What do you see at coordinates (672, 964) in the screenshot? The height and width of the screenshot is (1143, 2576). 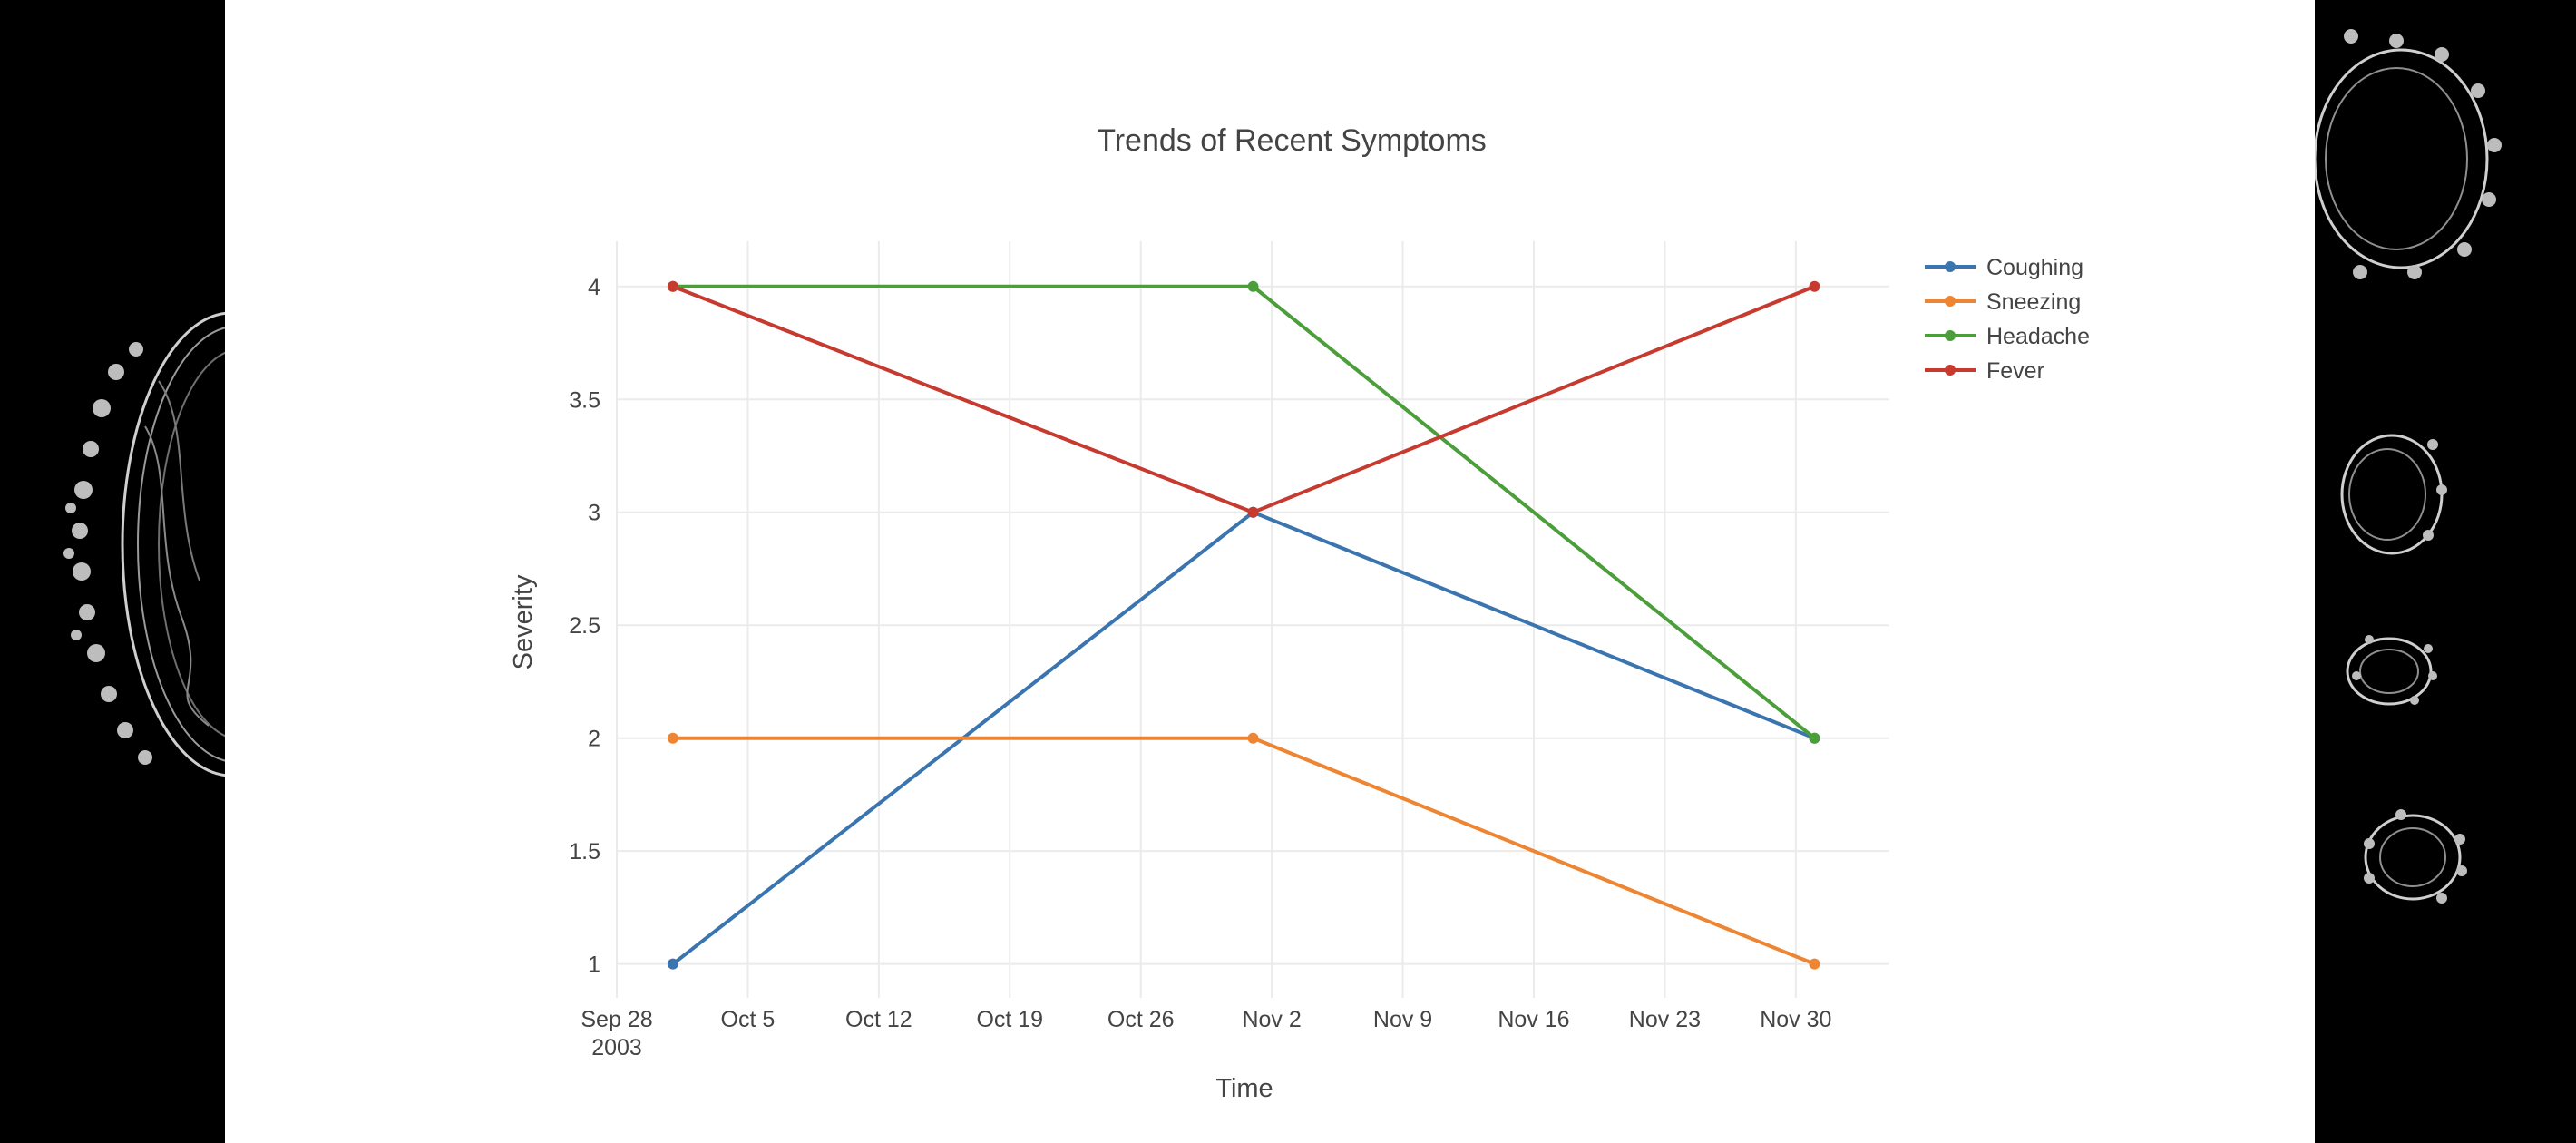 I see `data-point-coughing` at bounding box center [672, 964].